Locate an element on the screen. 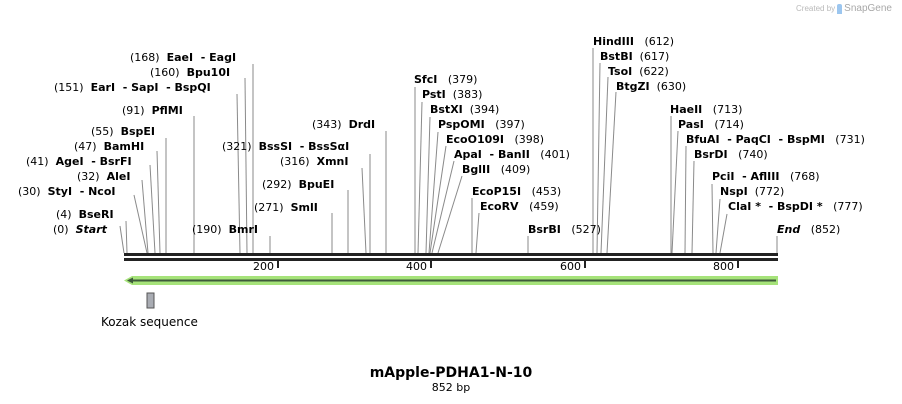  site-ecorv: EcoRV (459) is located at coordinates (519, 206).